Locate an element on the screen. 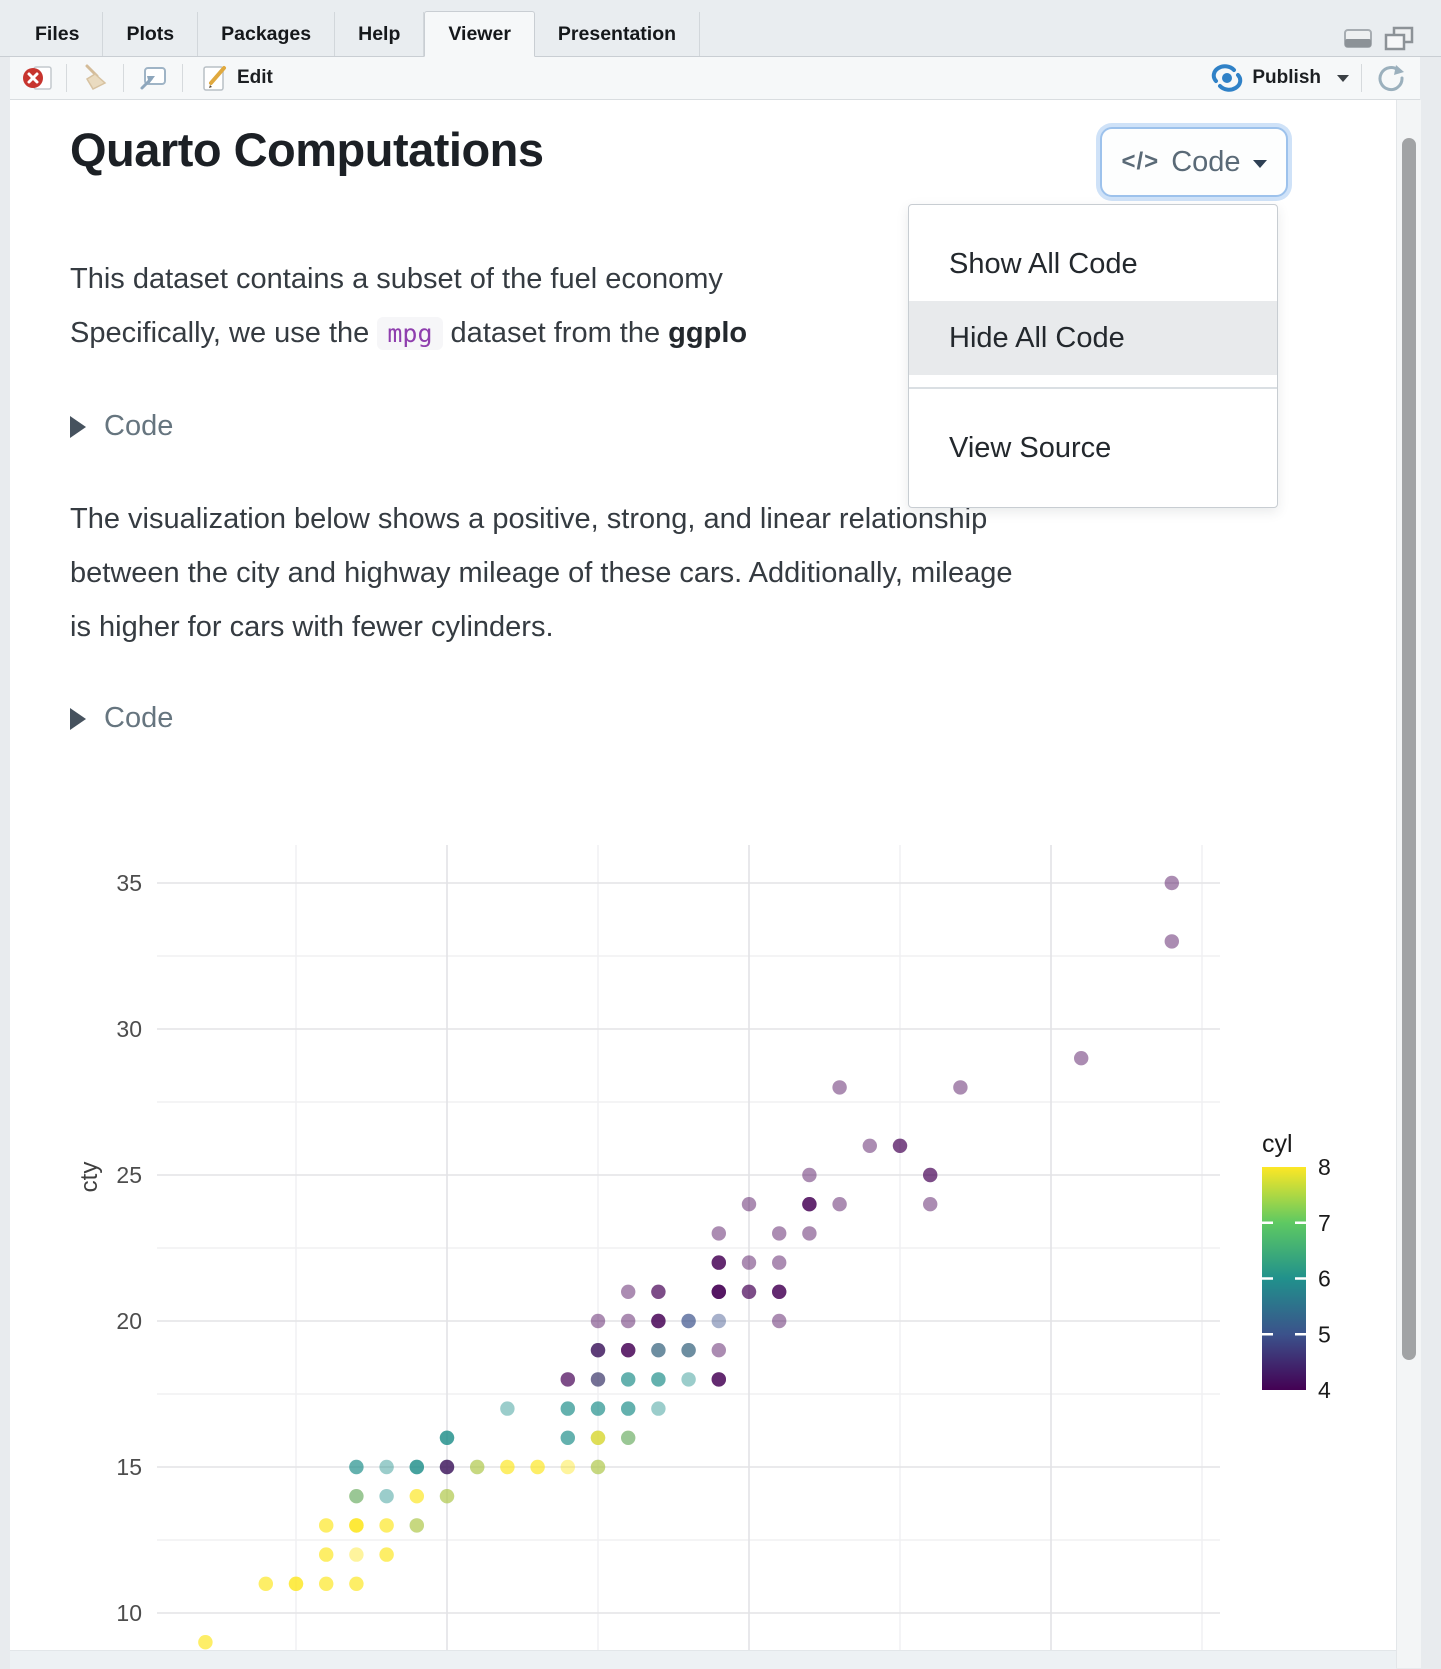  legend-tick-label: 6 is located at coordinates (1324, 1279).